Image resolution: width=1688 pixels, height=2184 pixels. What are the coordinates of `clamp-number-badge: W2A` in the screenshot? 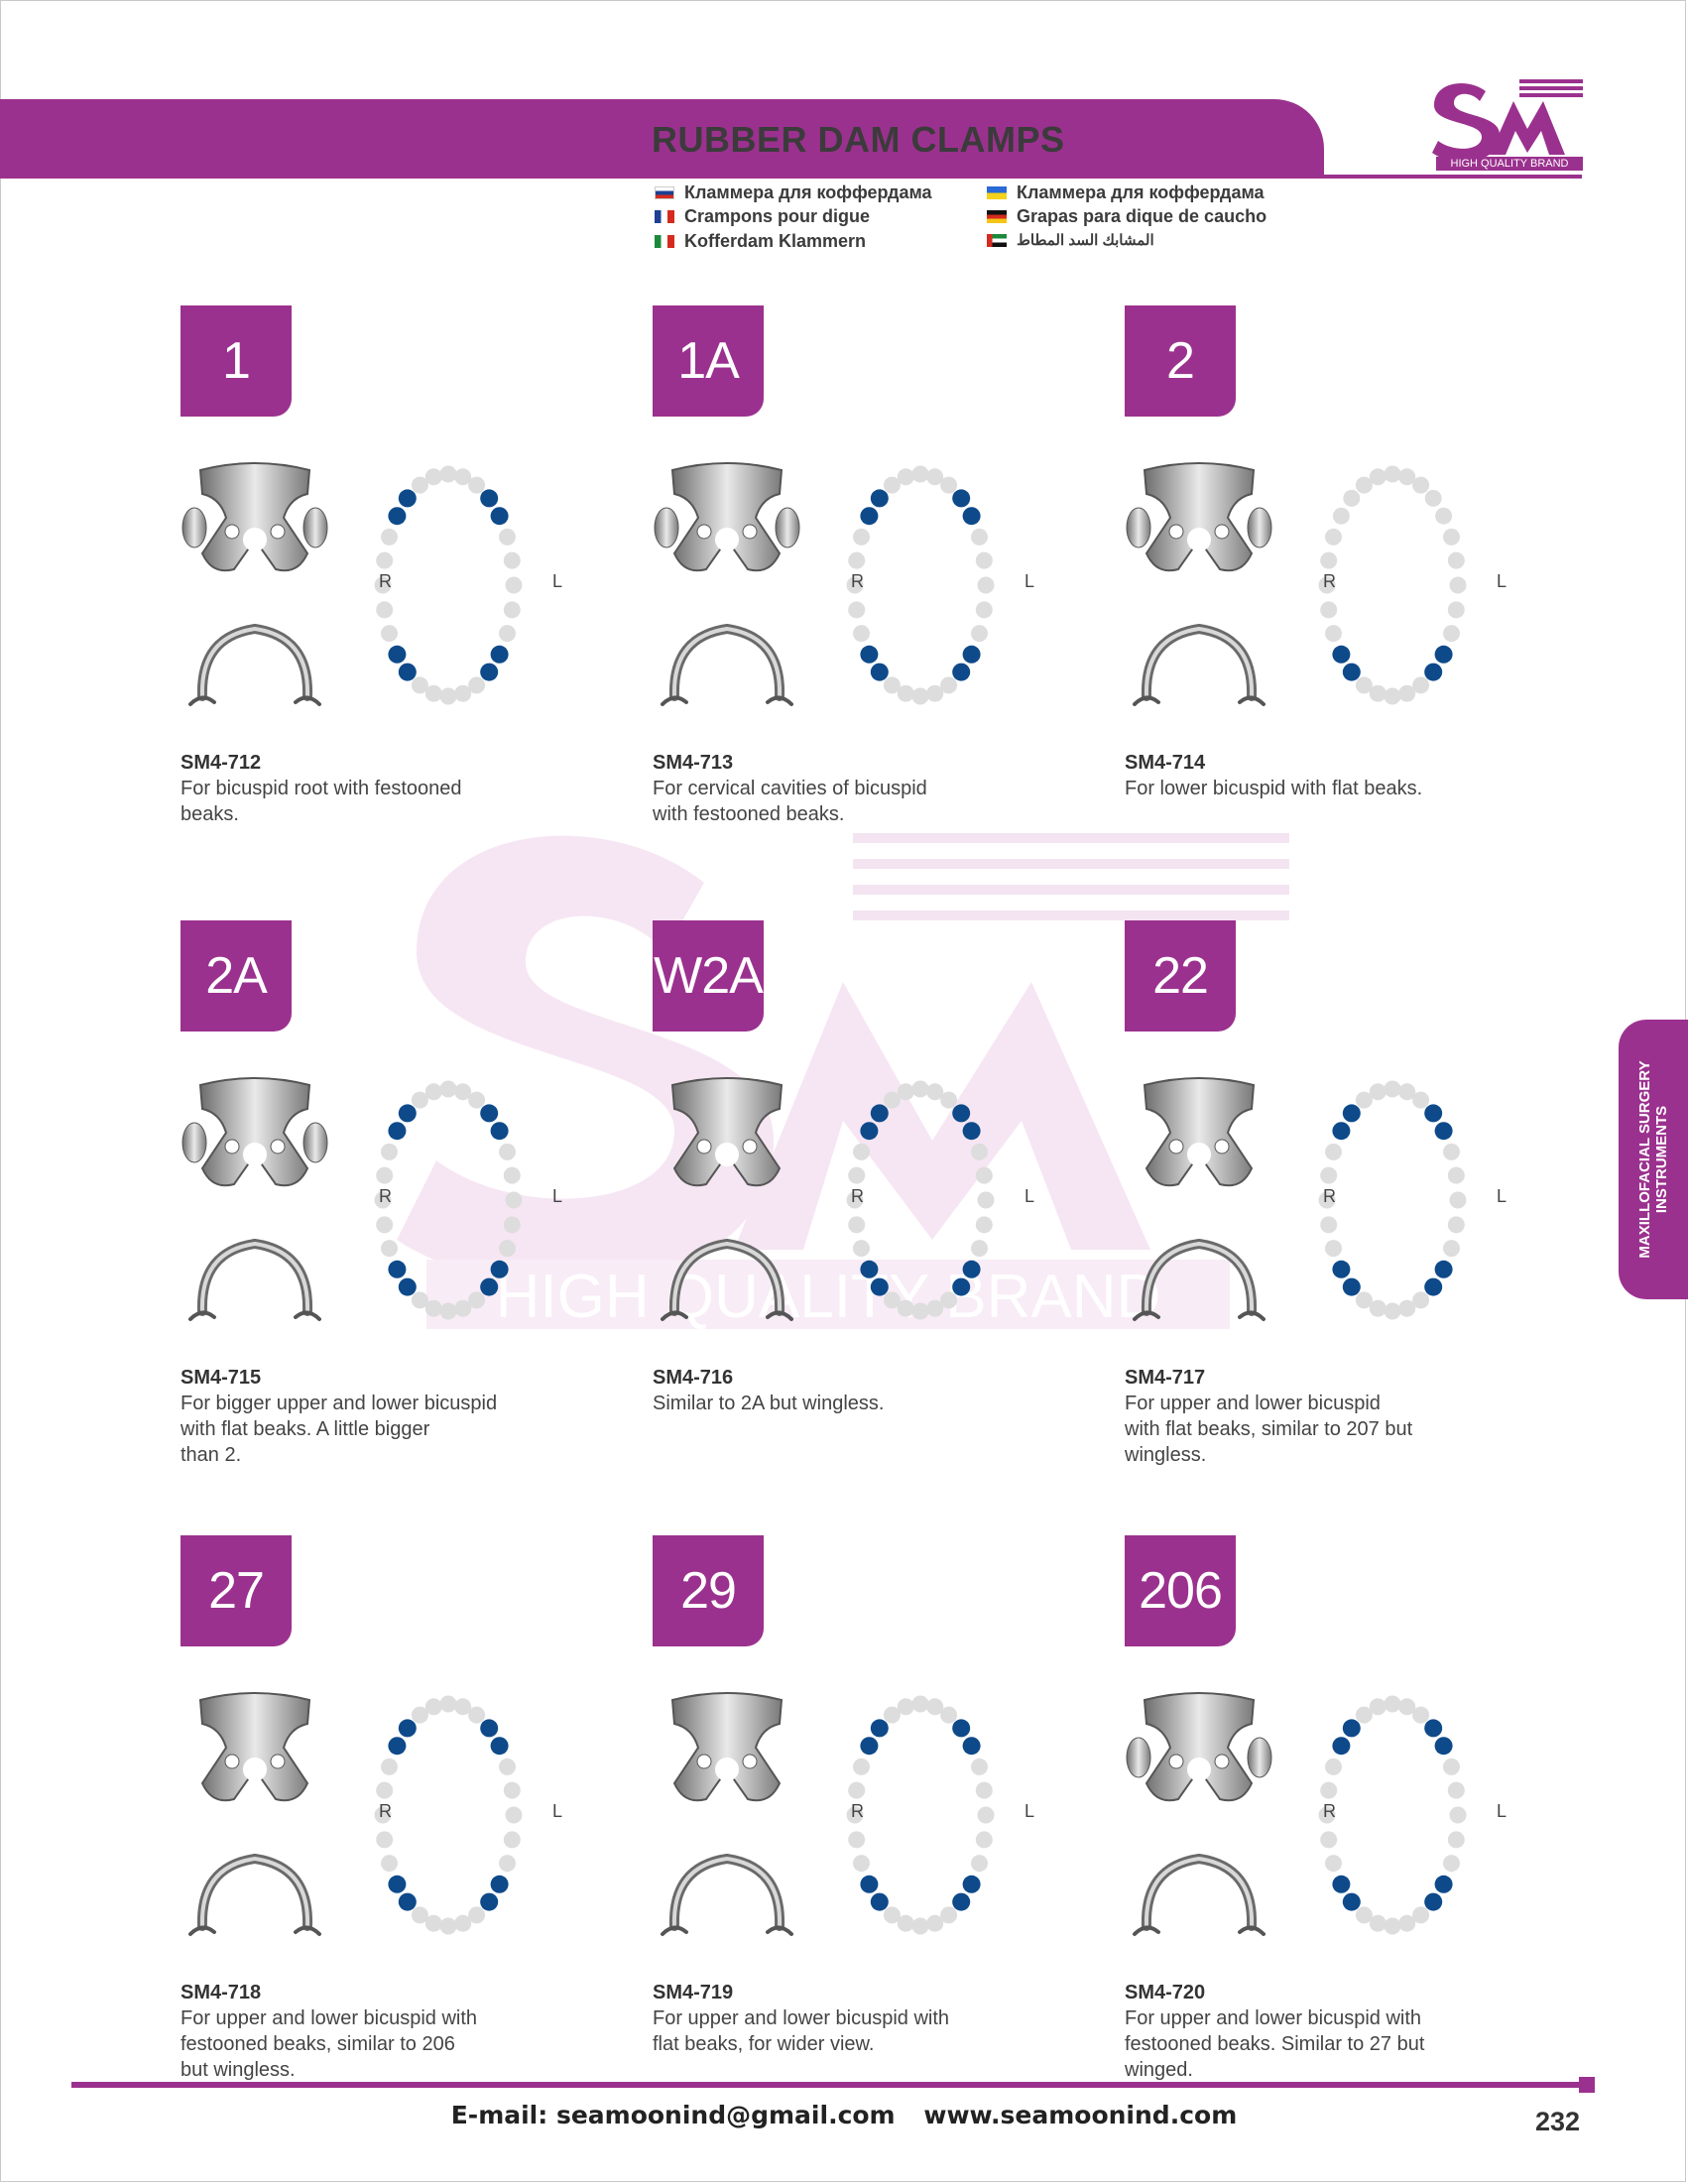 It's located at (708, 975).